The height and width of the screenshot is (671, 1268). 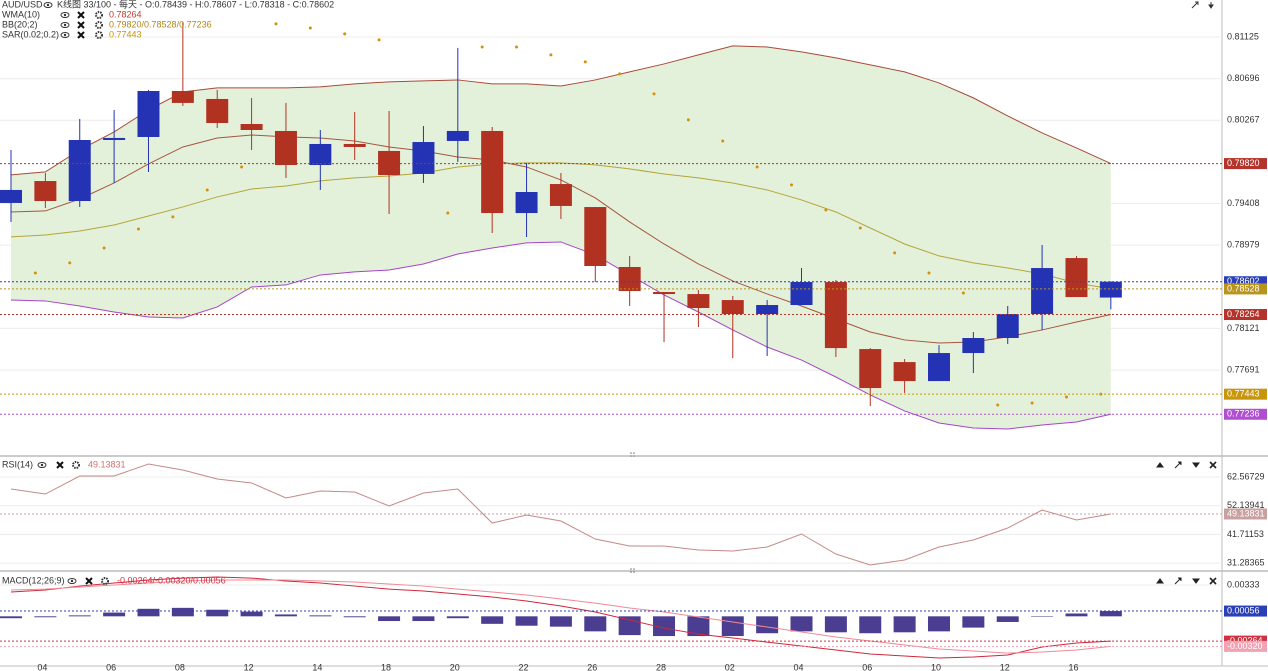 I want to click on down-icon, so click(x=1211, y=5).